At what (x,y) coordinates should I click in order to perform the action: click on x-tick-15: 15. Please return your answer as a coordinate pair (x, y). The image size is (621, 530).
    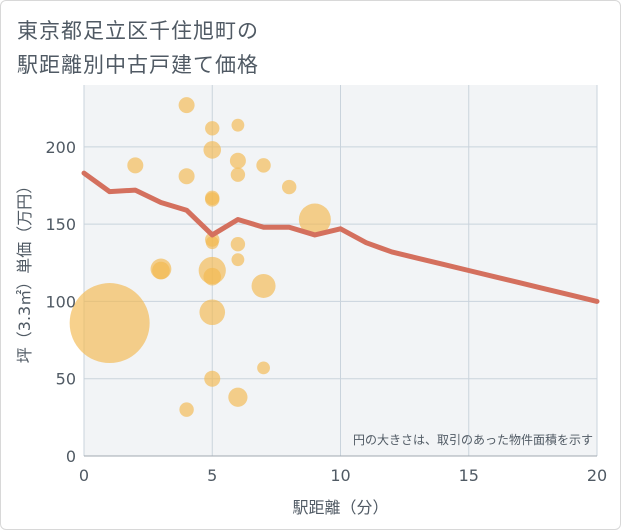
    Looking at the image, I should click on (469, 475).